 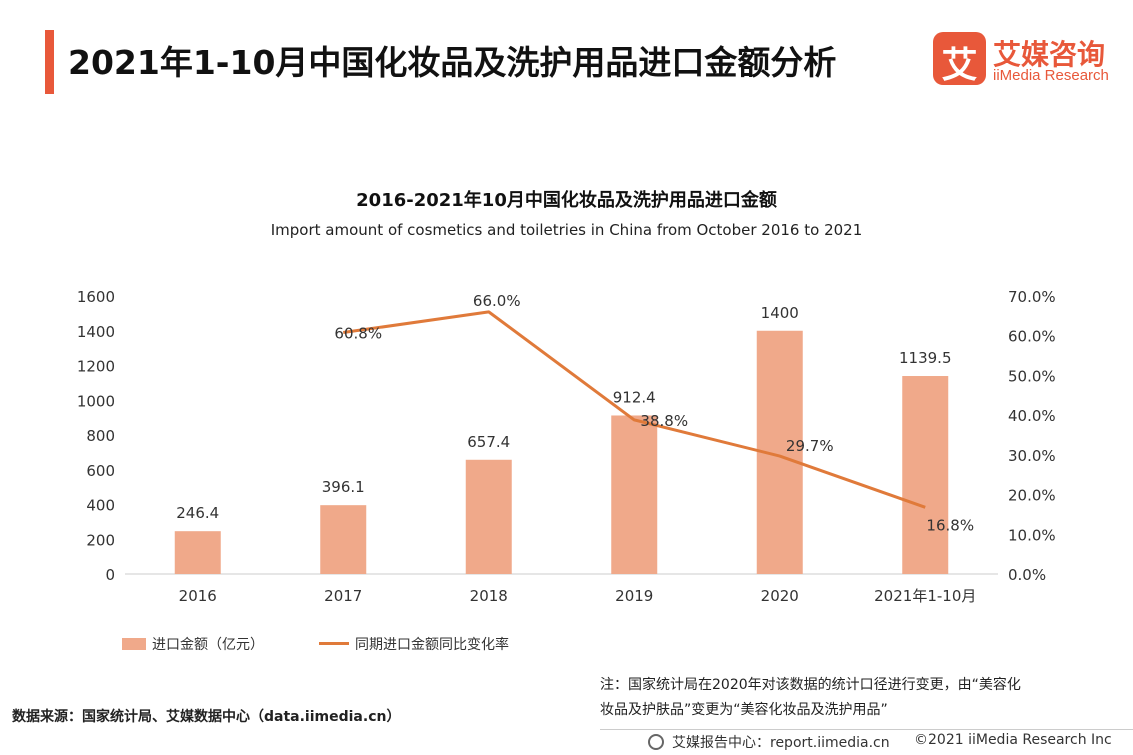 I want to click on brand-logo: 艾 艾媒咨询 iiMedia Research, so click(x=1025, y=60).